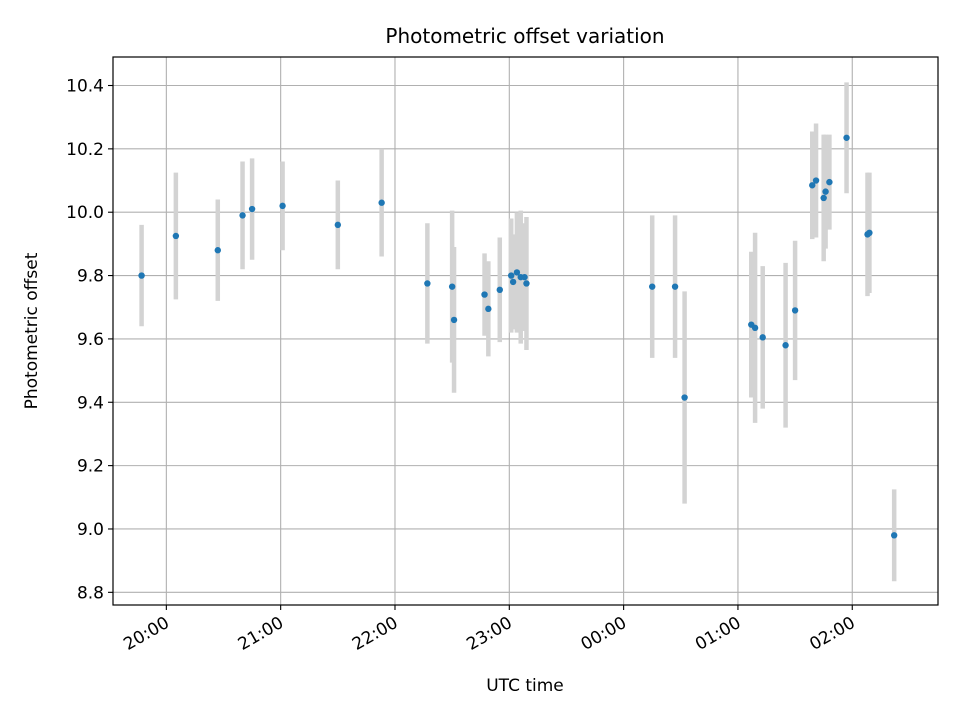 The width and height of the screenshot is (960, 720). Describe the element at coordinates (90, 277) in the screenshot. I see `y-tick-label: 9.8` at that location.